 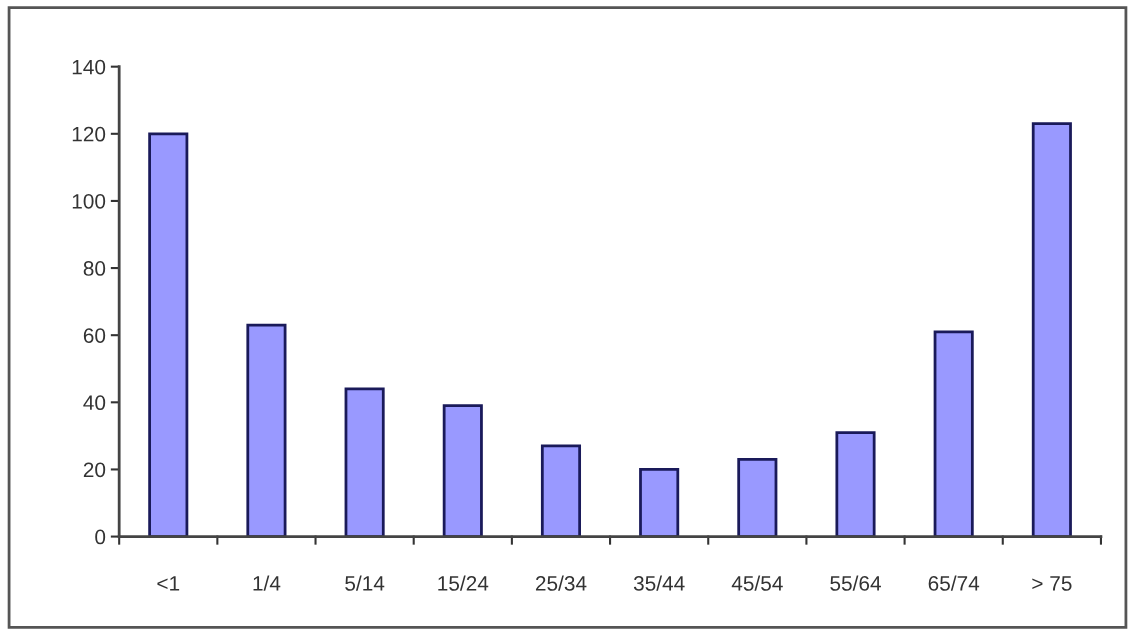 What do you see at coordinates (89, 201) in the screenshot?
I see `y-tick-label: 100` at bounding box center [89, 201].